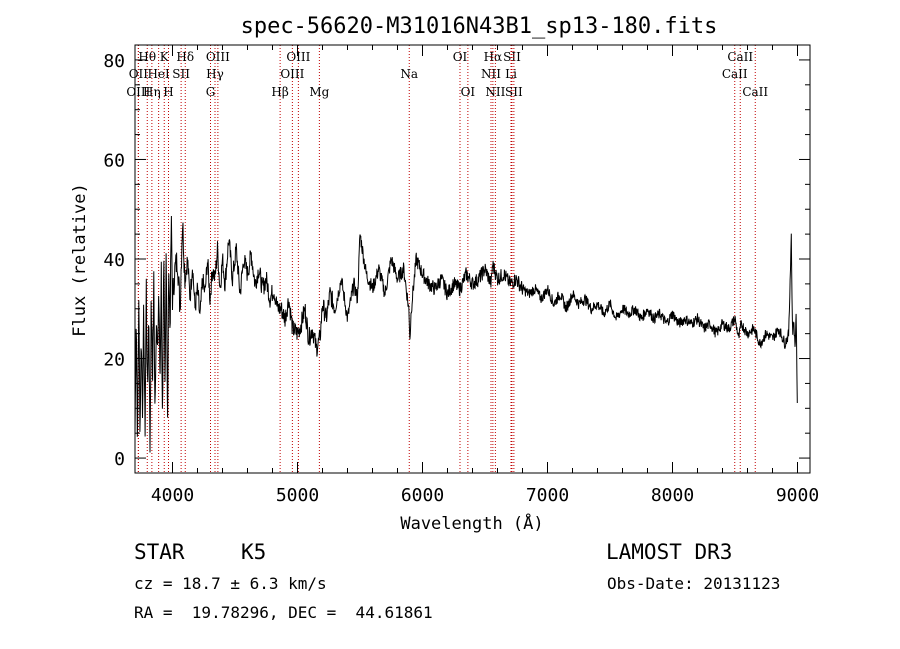  Describe the element at coordinates (168, 92) in the screenshot. I see `line-label: H` at that location.